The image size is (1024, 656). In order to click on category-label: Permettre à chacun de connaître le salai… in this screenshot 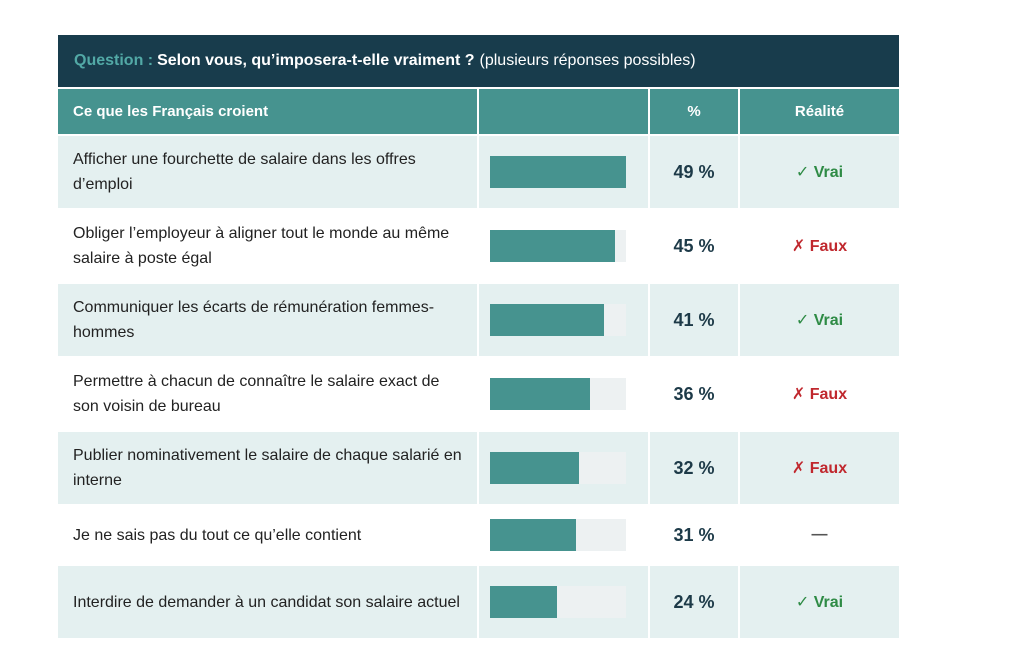, I will do `click(268, 393)`.